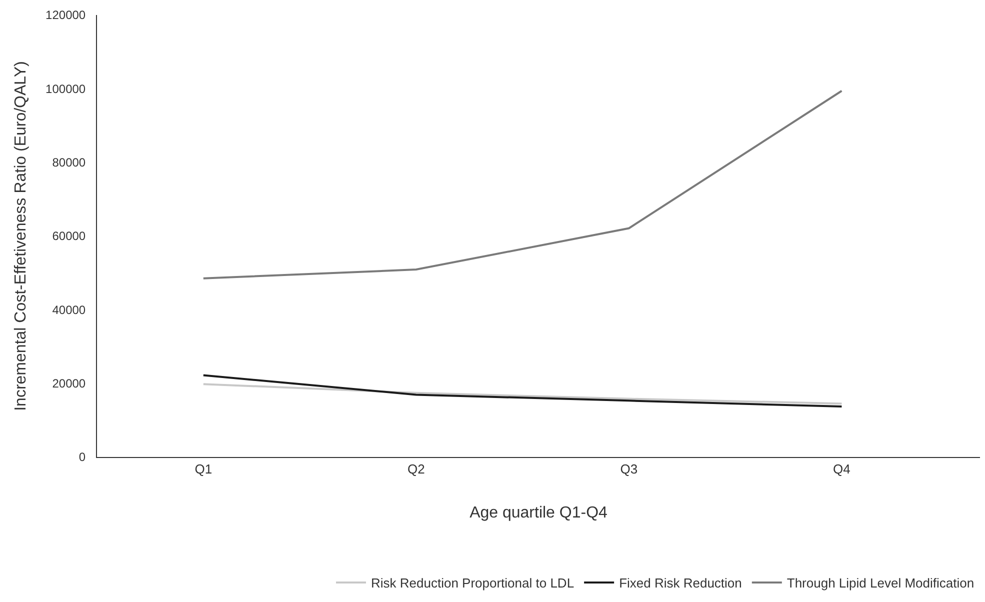 This screenshot has width=985, height=602. What do you see at coordinates (69, 383) in the screenshot?
I see `y-tick-label: 20000` at bounding box center [69, 383].